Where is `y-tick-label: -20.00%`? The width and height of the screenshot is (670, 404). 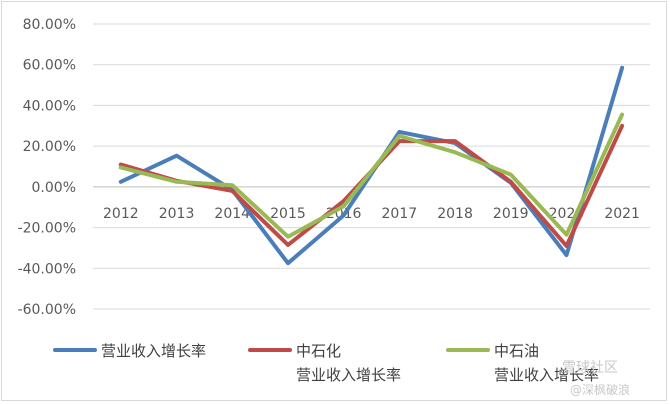 y-tick-label: -20.00% is located at coordinates (47, 229).